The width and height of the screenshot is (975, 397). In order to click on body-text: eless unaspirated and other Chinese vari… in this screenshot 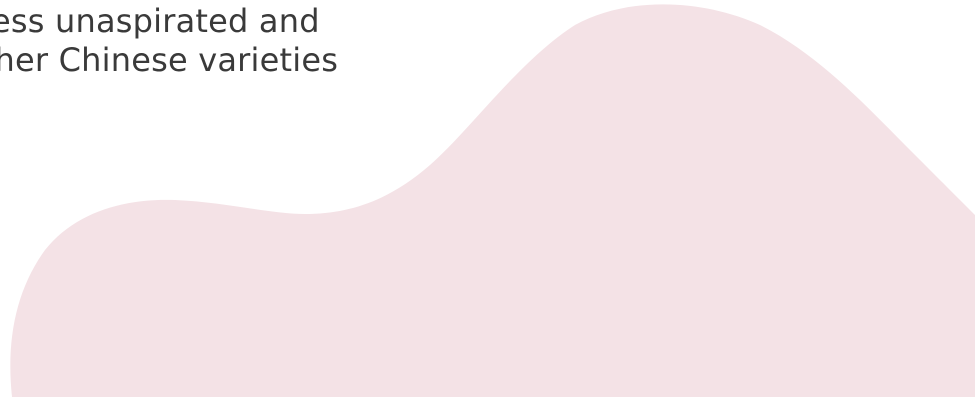, I will do `click(251, 41)`.